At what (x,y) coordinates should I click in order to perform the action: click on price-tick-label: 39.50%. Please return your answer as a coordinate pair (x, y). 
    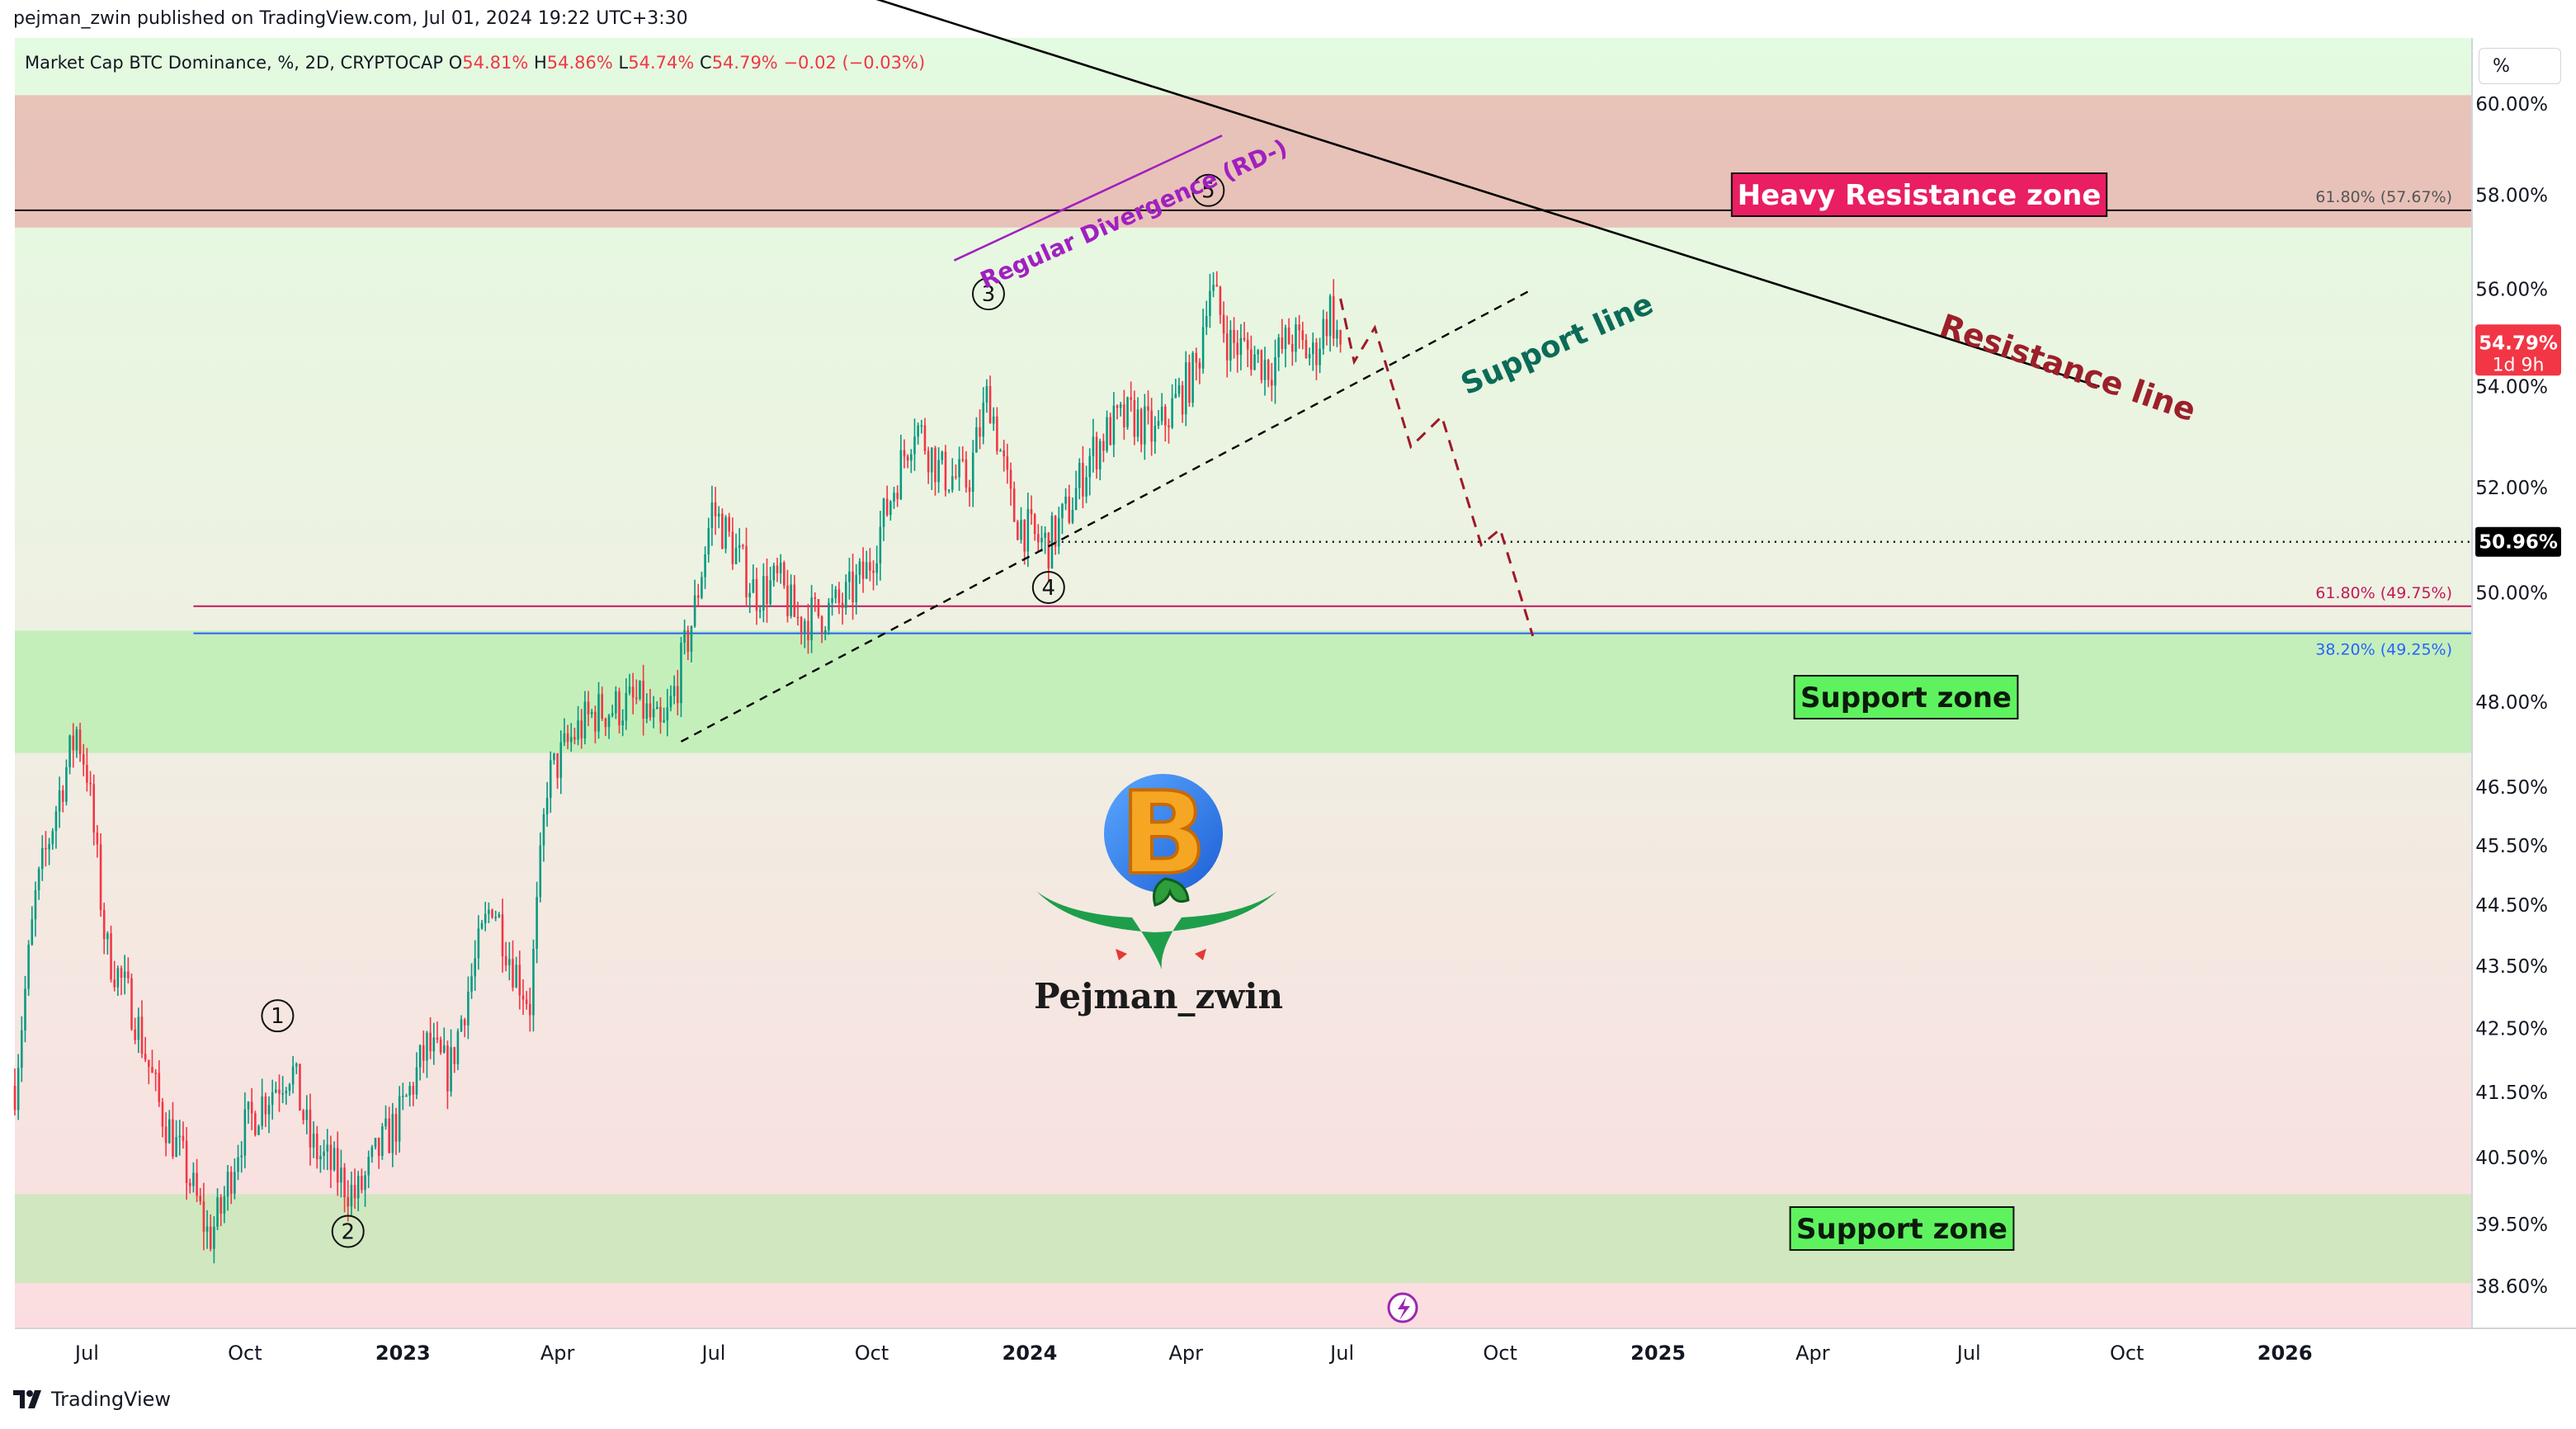
    Looking at the image, I should click on (2511, 1225).